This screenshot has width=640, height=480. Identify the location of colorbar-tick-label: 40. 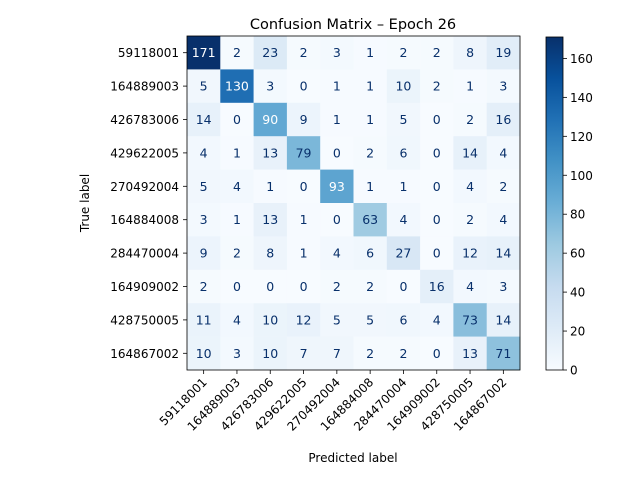
(577, 293).